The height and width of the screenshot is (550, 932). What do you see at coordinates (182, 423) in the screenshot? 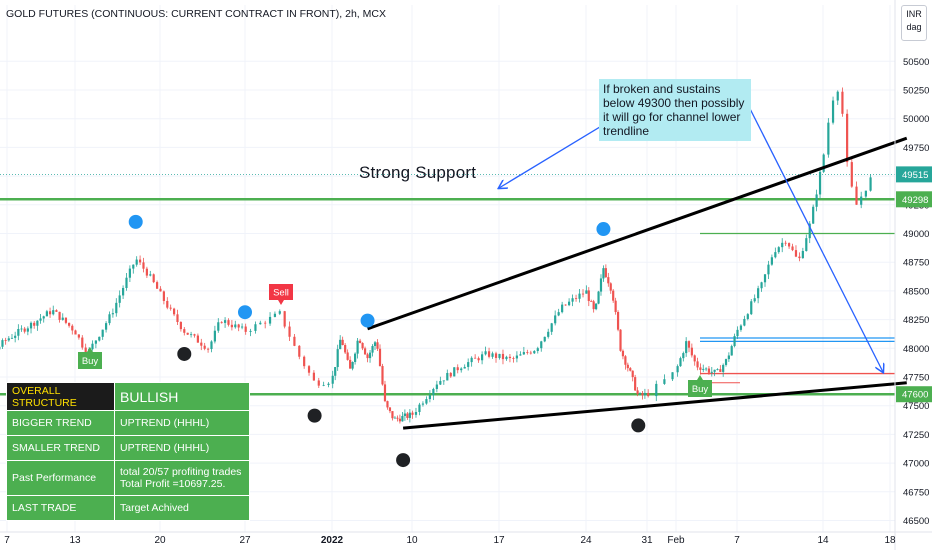
I see `table-value: UPTREND (HHHL)` at bounding box center [182, 423].